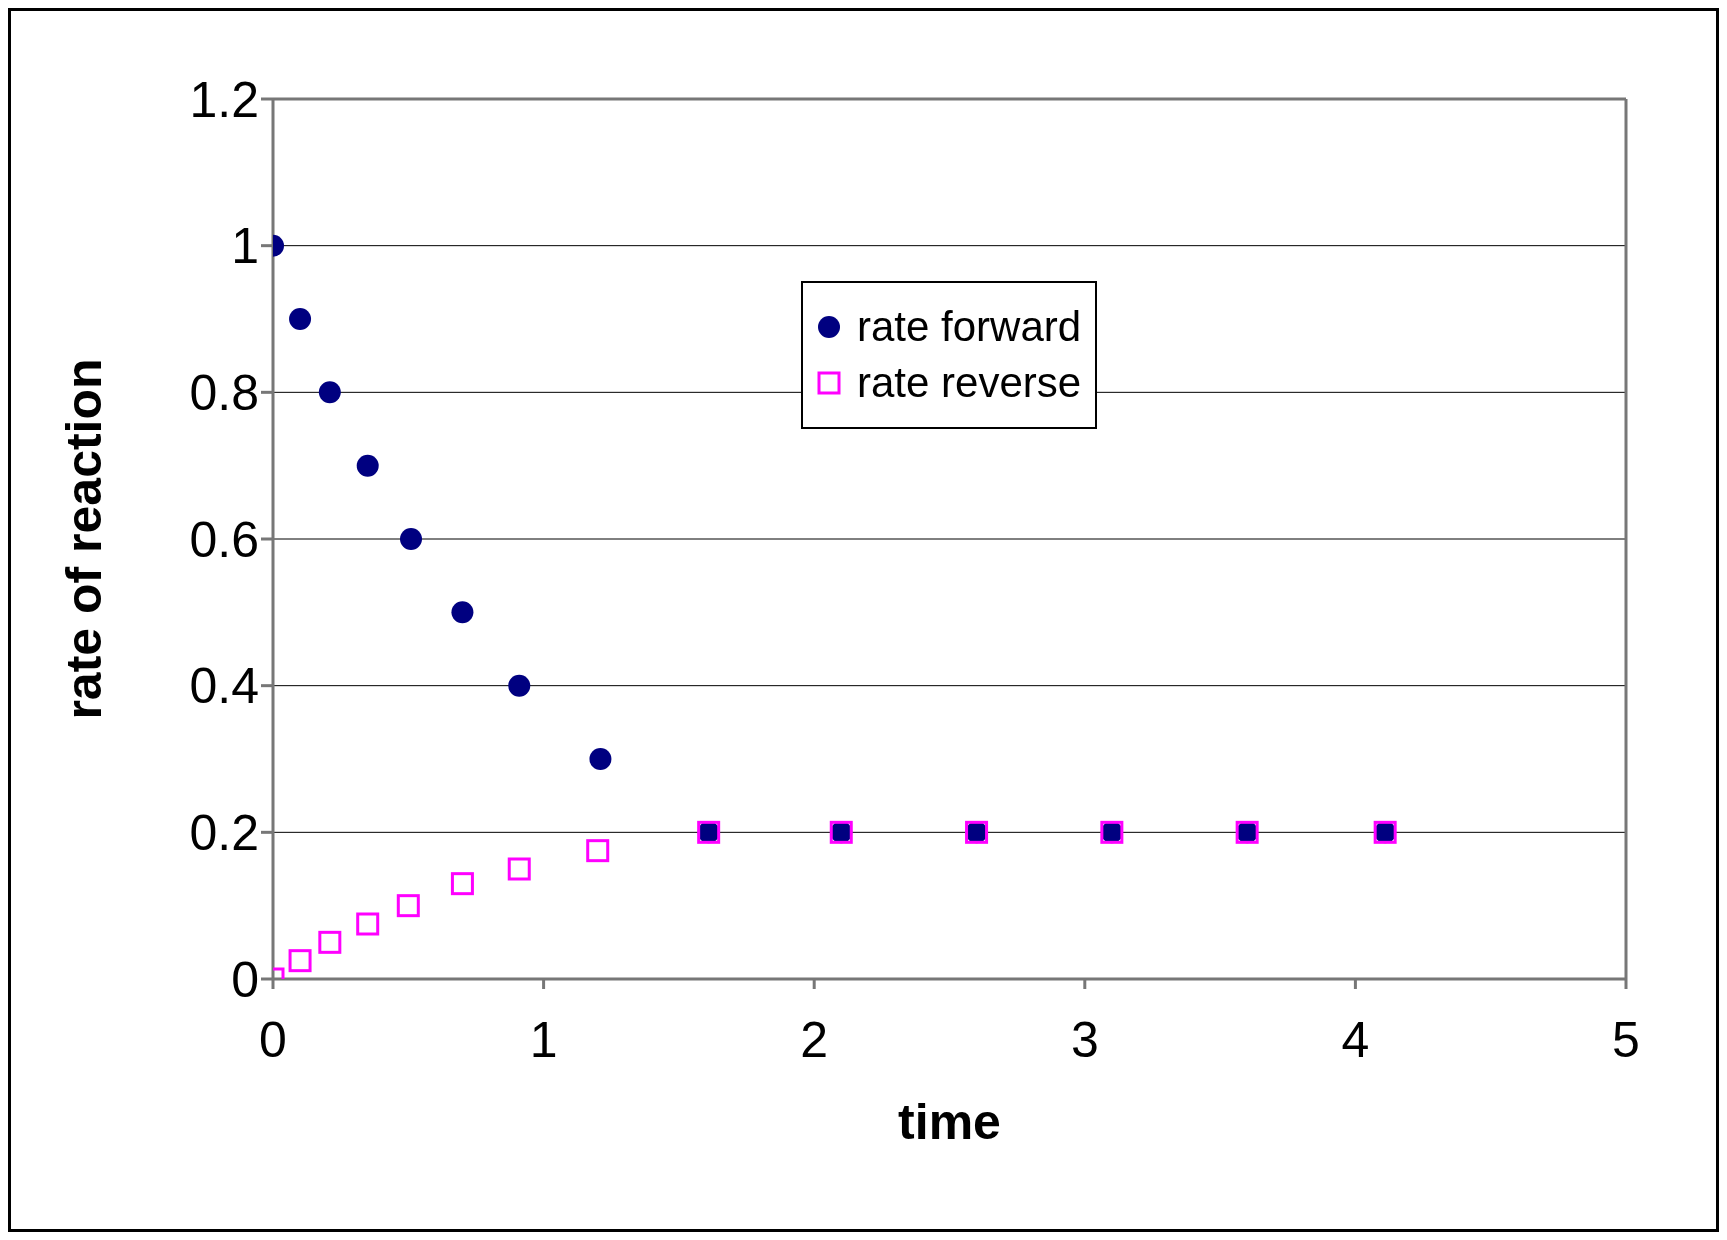 The height and width of the screenshot is (1240, 1727). What do you see at coordinates (224, 539) in the screenshot?
I see `y-tick-label: 0.6` at bounding box center [224, 539].